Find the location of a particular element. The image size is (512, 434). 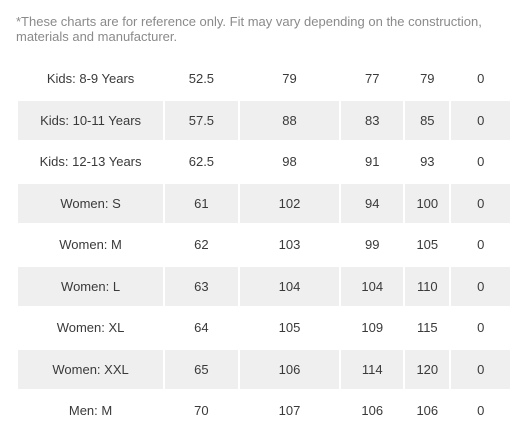

table-row: Women: XXL 65 106 114 120 0 is located at coordinates (264, 369).